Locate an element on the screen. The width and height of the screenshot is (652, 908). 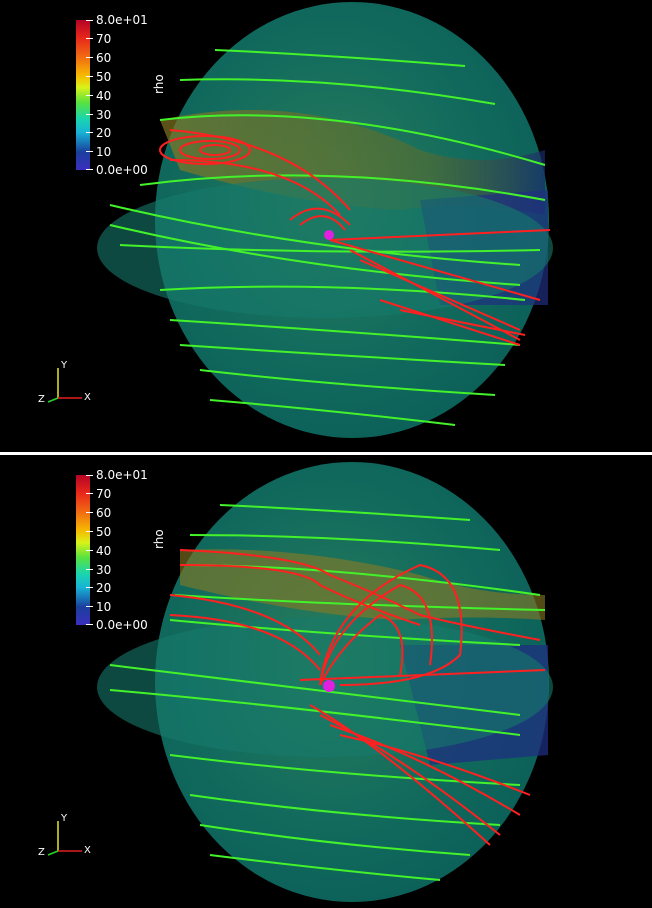
horizontal-slice is located at coordinates (325, 248).